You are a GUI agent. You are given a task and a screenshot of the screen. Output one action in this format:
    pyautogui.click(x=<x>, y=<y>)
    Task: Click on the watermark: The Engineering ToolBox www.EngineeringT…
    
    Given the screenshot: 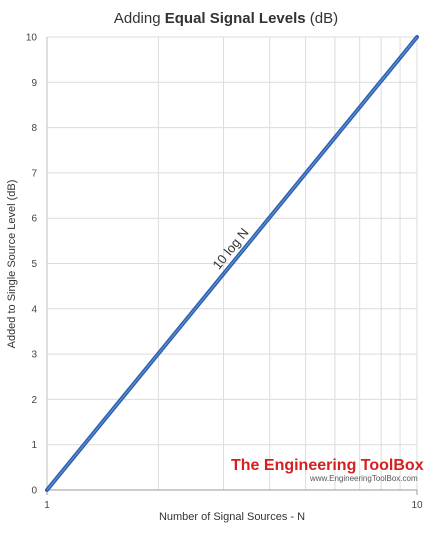 What is the action you would take?
    pyautogui.click(x=327, y=470)
    